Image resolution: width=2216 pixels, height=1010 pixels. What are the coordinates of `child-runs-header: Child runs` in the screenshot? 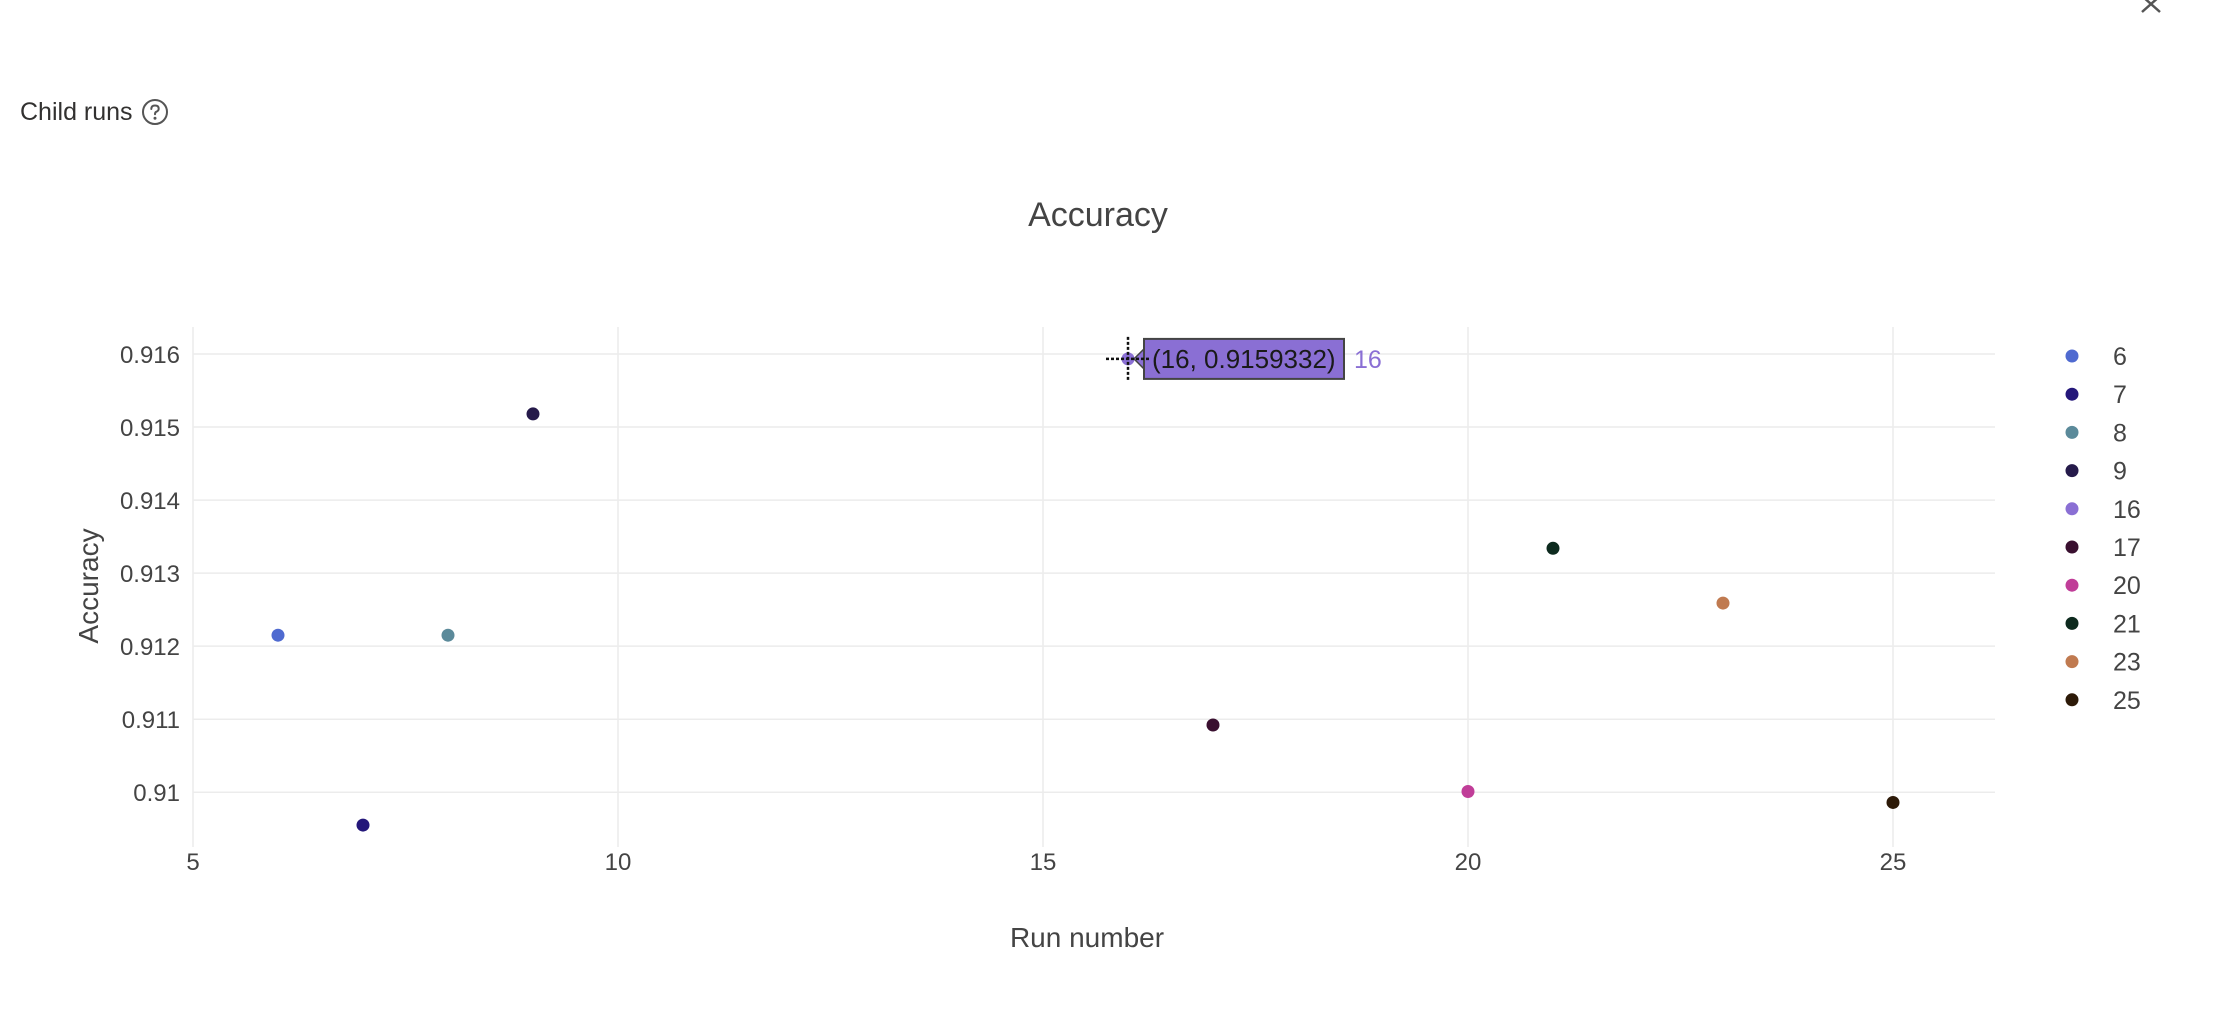 It's located at (94, 112).